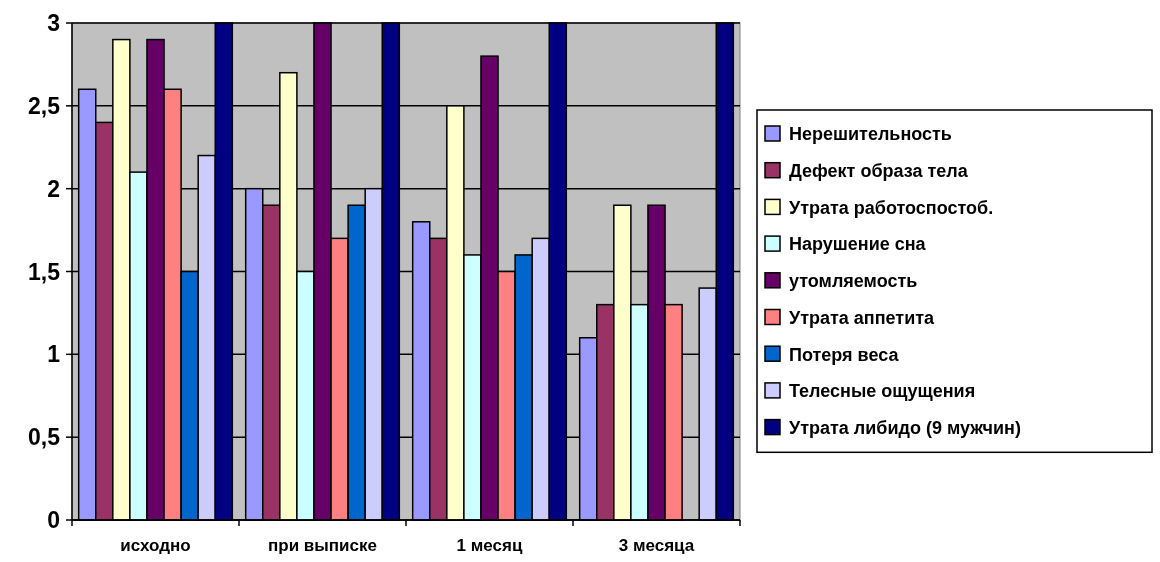  I want to click on legend-label: утомляемость, so click(853, 281).